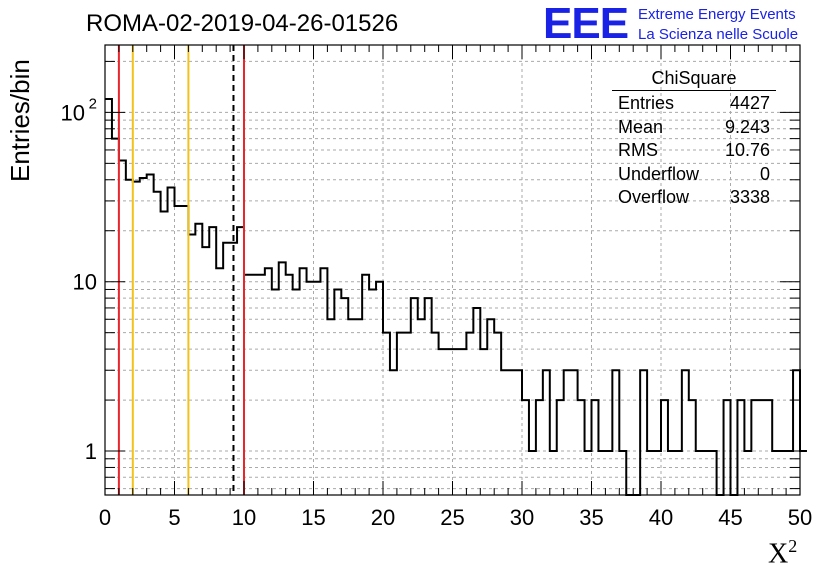  Describe the element at coordinates (313, 517) in the screenshot. I see `x-tick-label: 15` at that location.